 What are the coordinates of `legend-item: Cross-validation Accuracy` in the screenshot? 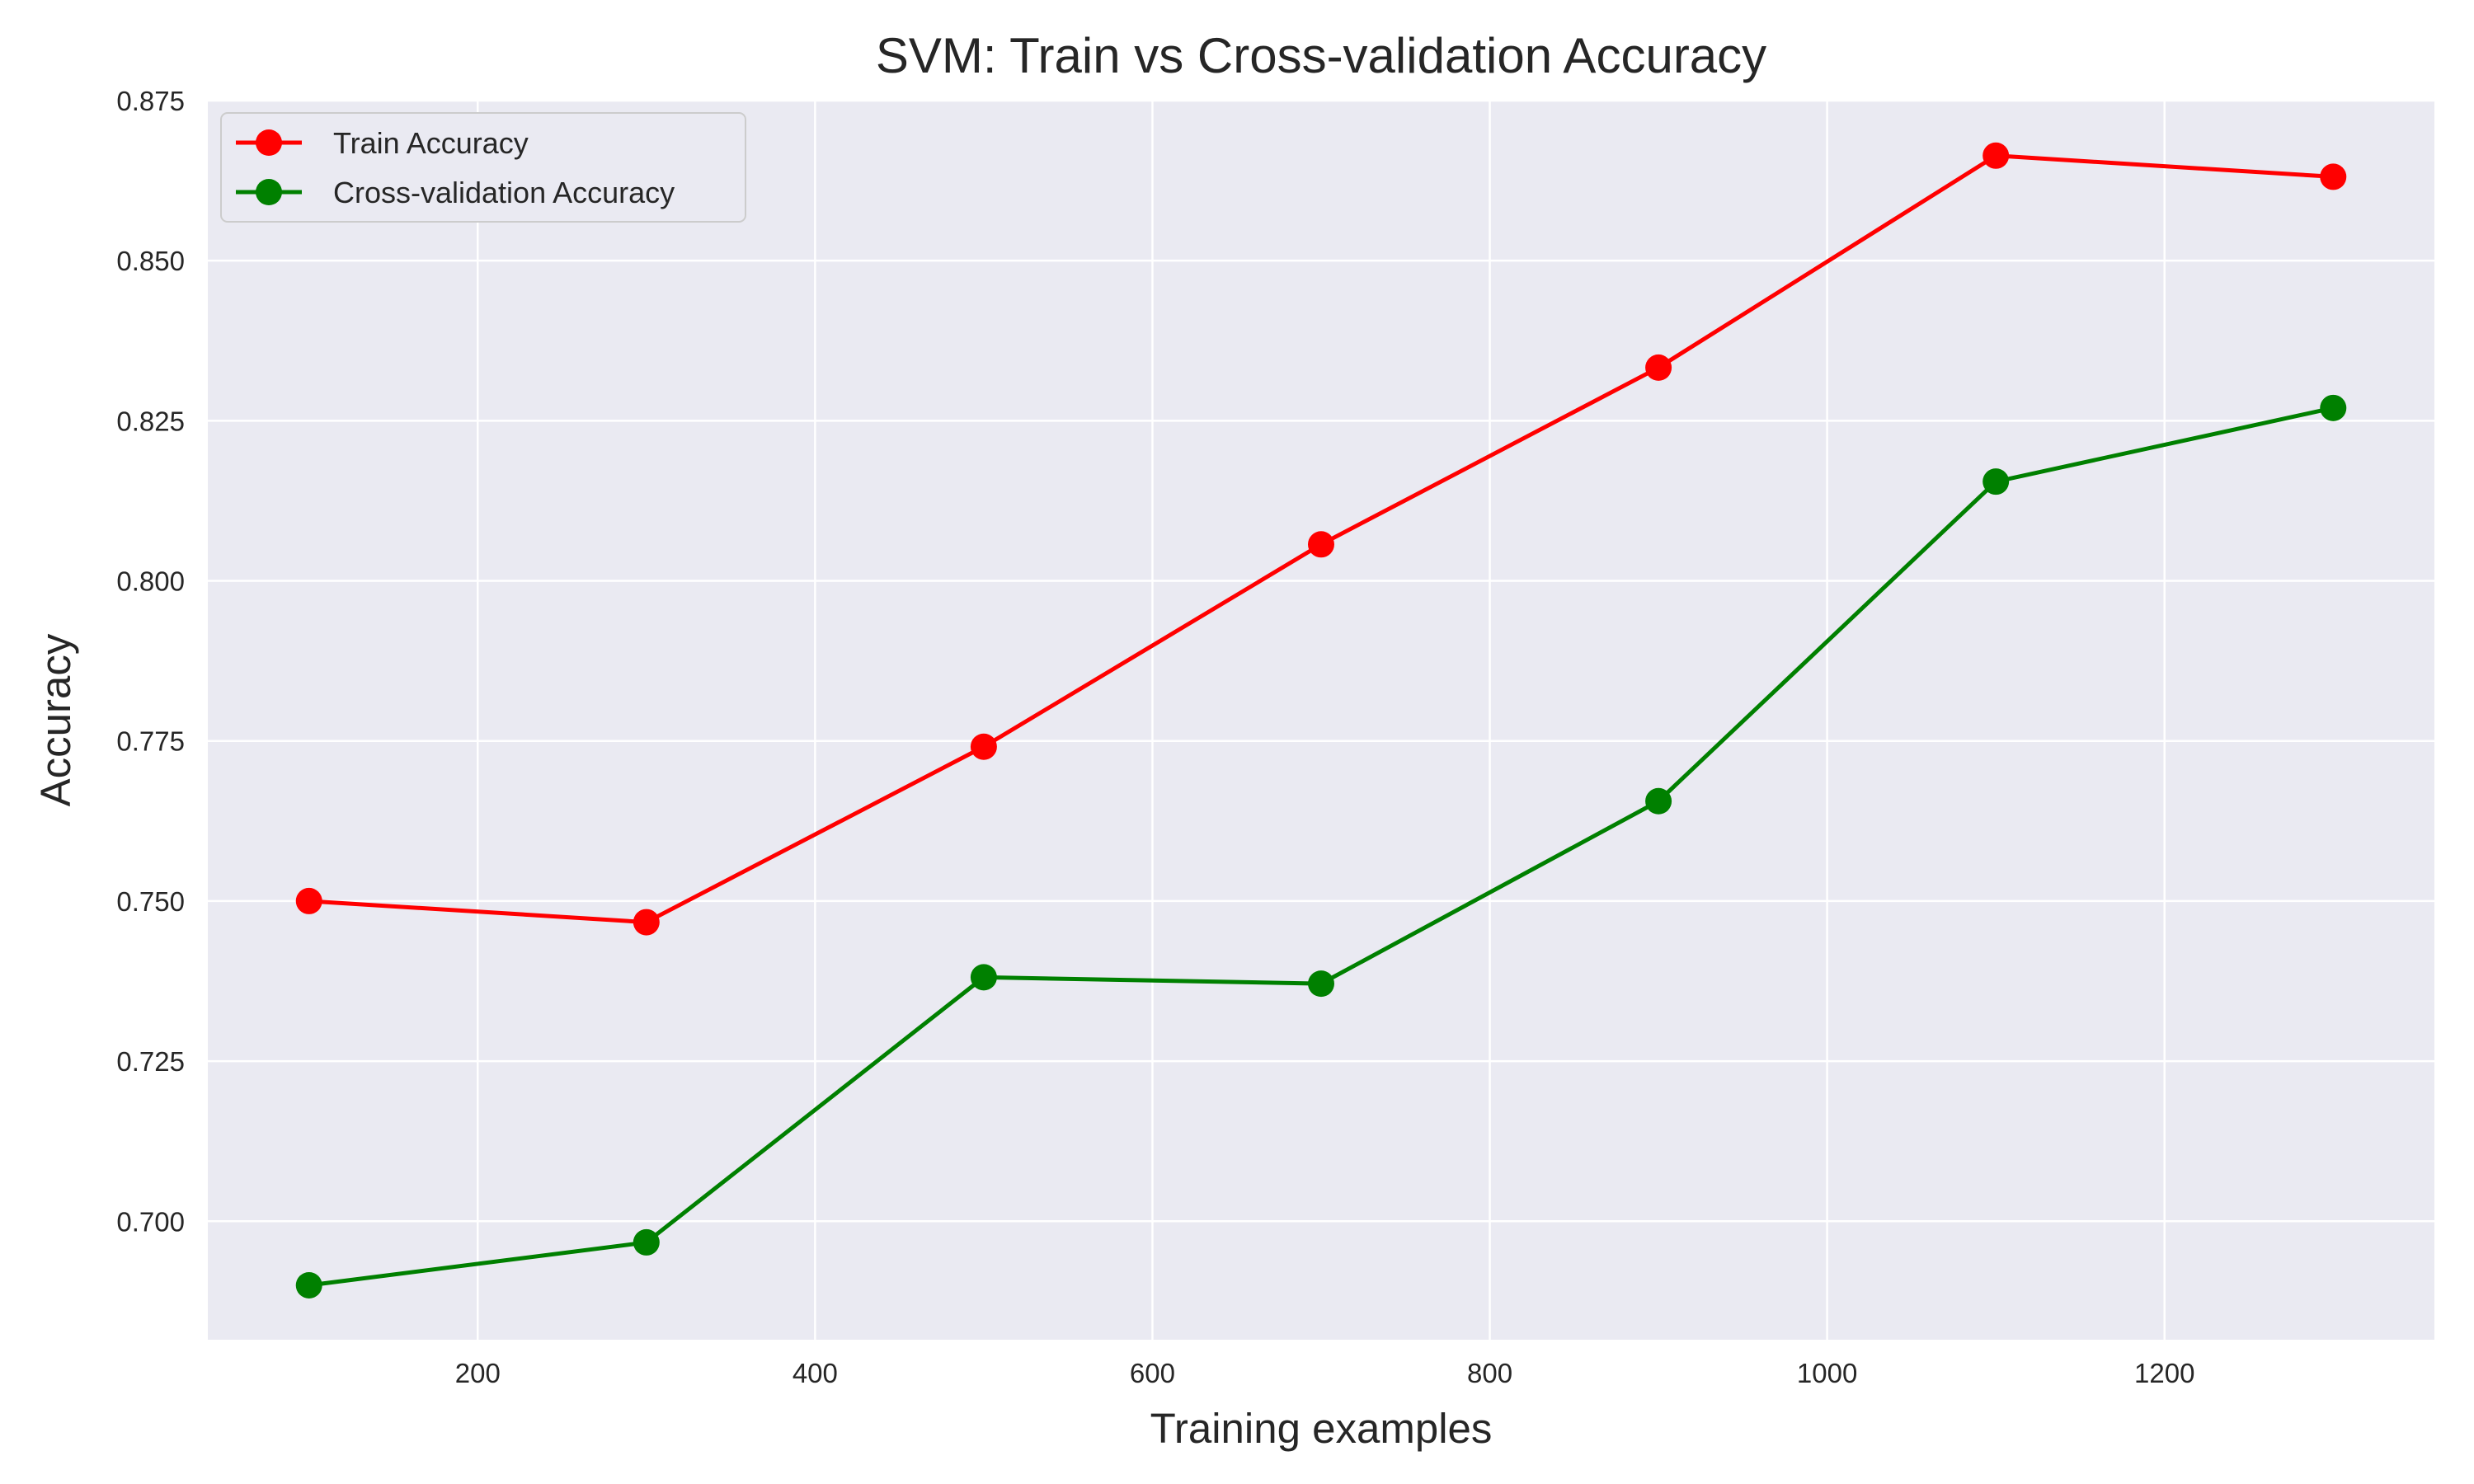 It's located at (455, 192).